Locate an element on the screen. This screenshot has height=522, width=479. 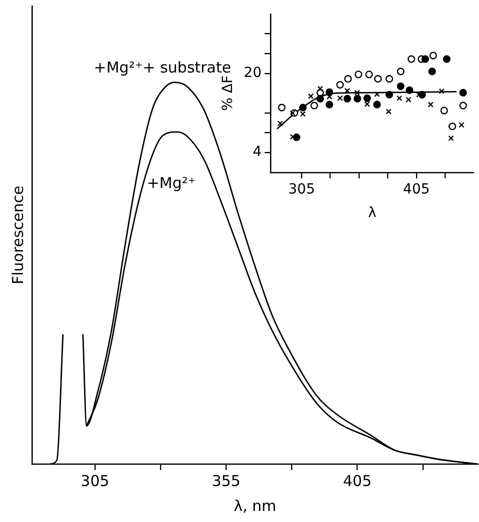
x-axis-title: λ, nm is located at coordinates (255, 505).